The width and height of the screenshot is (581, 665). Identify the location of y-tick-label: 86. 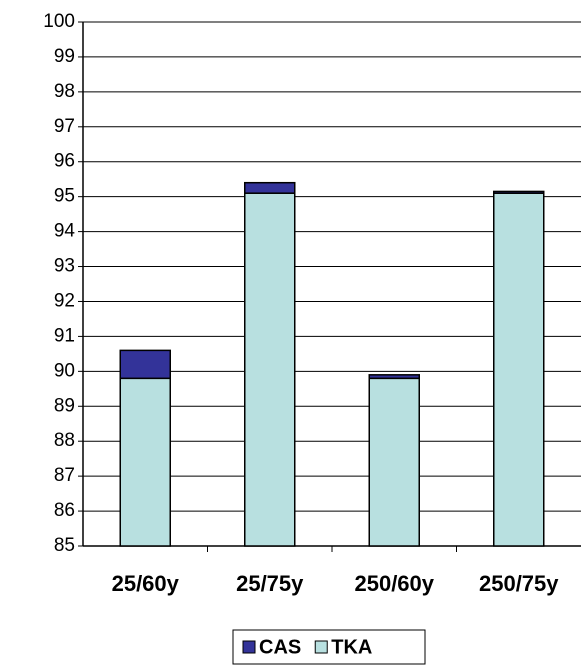
(64, 510).